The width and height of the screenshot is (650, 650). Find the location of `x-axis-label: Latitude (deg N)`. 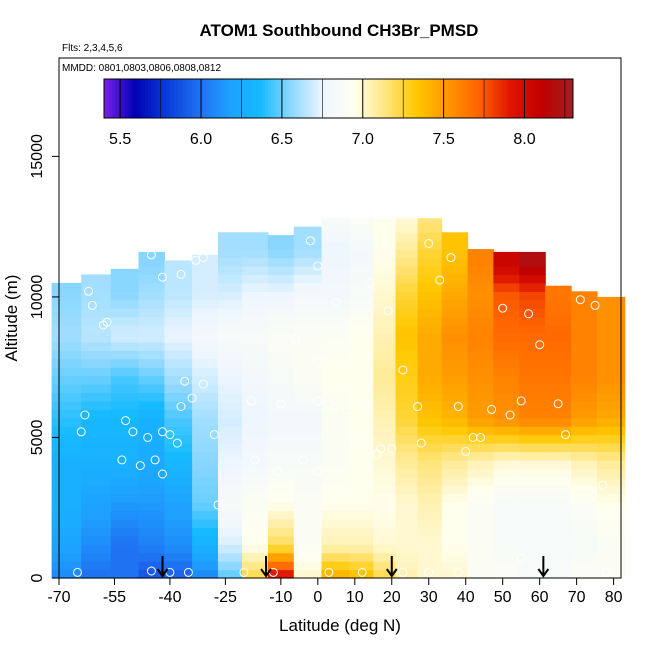

x-axis-label: Latitude (deg N) is located at coordinates (340, 625).